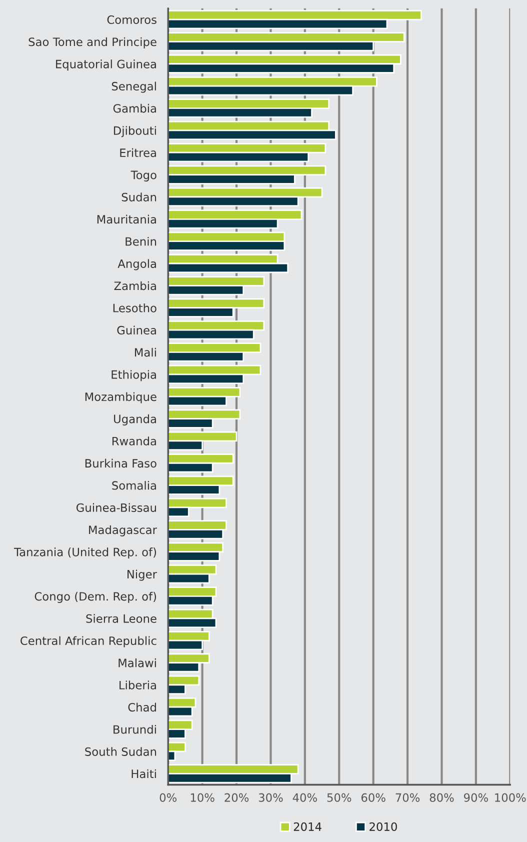  What do you see at coordinates (126, 219) in the screenshot?
I see `y-tick-label: Mauritania` at bounding box center [126, 219].